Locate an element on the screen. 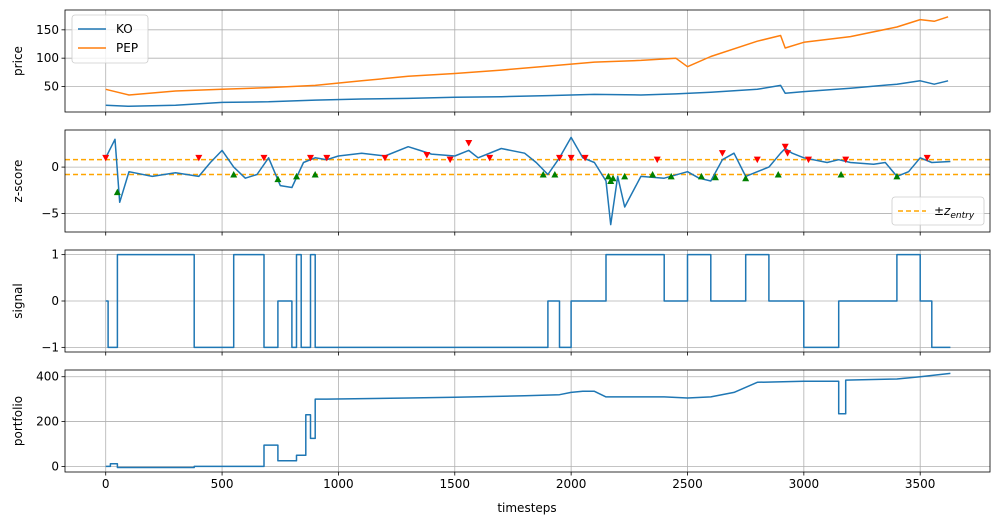 The height and width of the screenshot is (525, 1005). price-series-group is located at coordinates (527, 62).